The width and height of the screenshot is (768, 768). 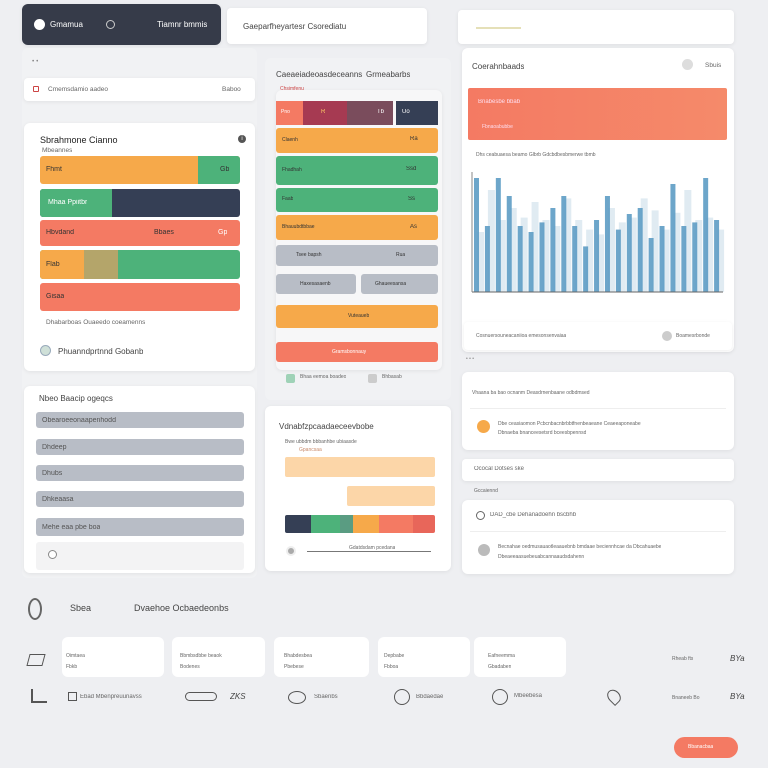 What do you see at coordinates (693, 336) in the screenshot?
I see `chart-footer-right: Boamesrbonde` at bounding box center [693, 336].